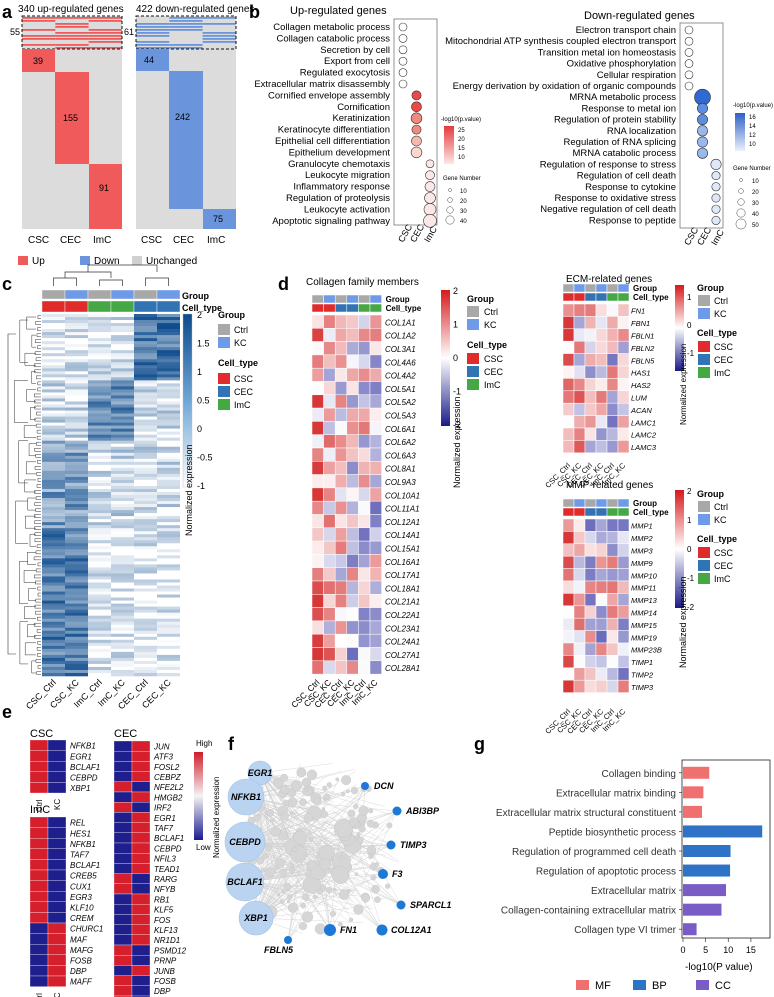  What do you see at coordinates (255, 918) in the screenshot?
I see `f-hub-label: XBP1` at bounding box center [255, 918].